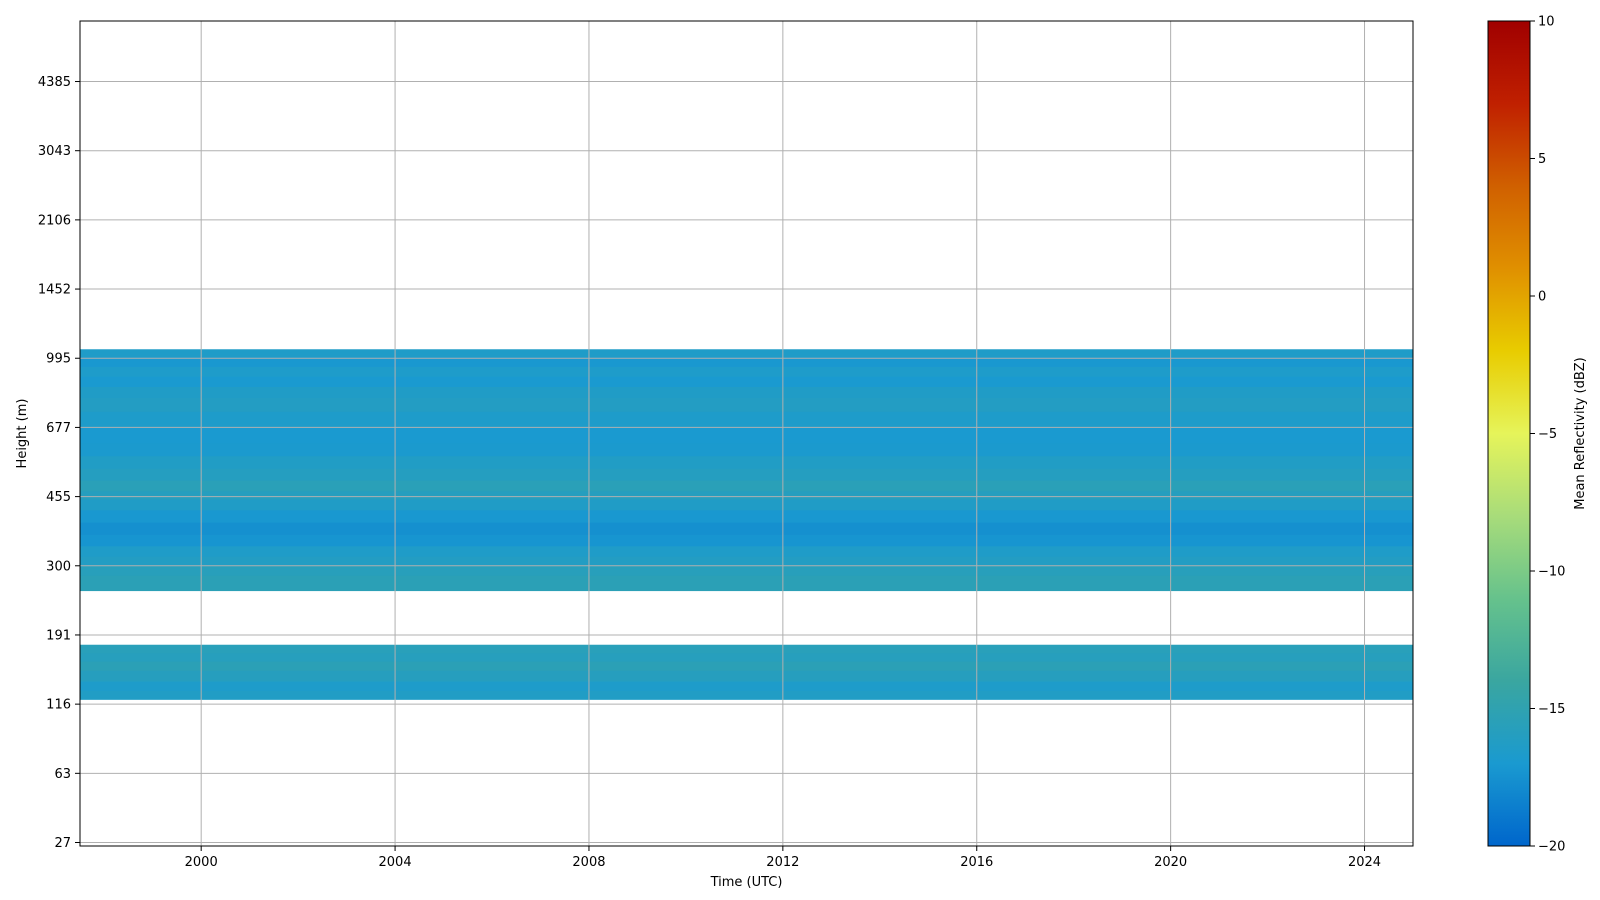 The width and height of the screenshot is (1600, 900). I want to click on y-axis-label: Height (m), so click(22, 434).